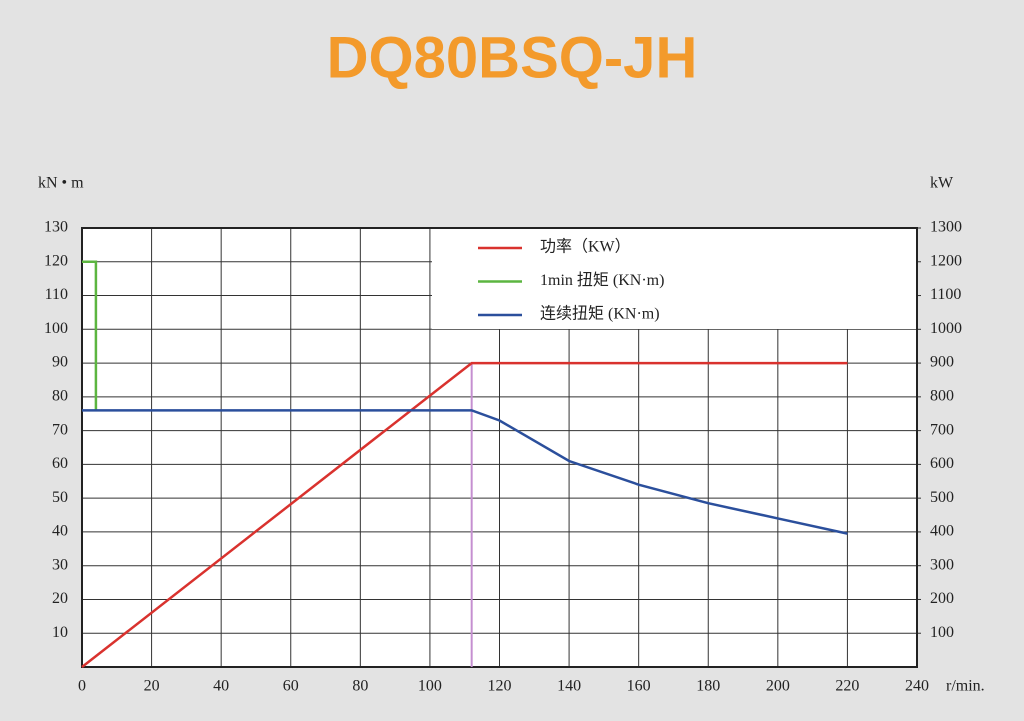 This screenshot has width=1024, height=721. I want to click on x-axis-label: r/min., so click(965, 686).